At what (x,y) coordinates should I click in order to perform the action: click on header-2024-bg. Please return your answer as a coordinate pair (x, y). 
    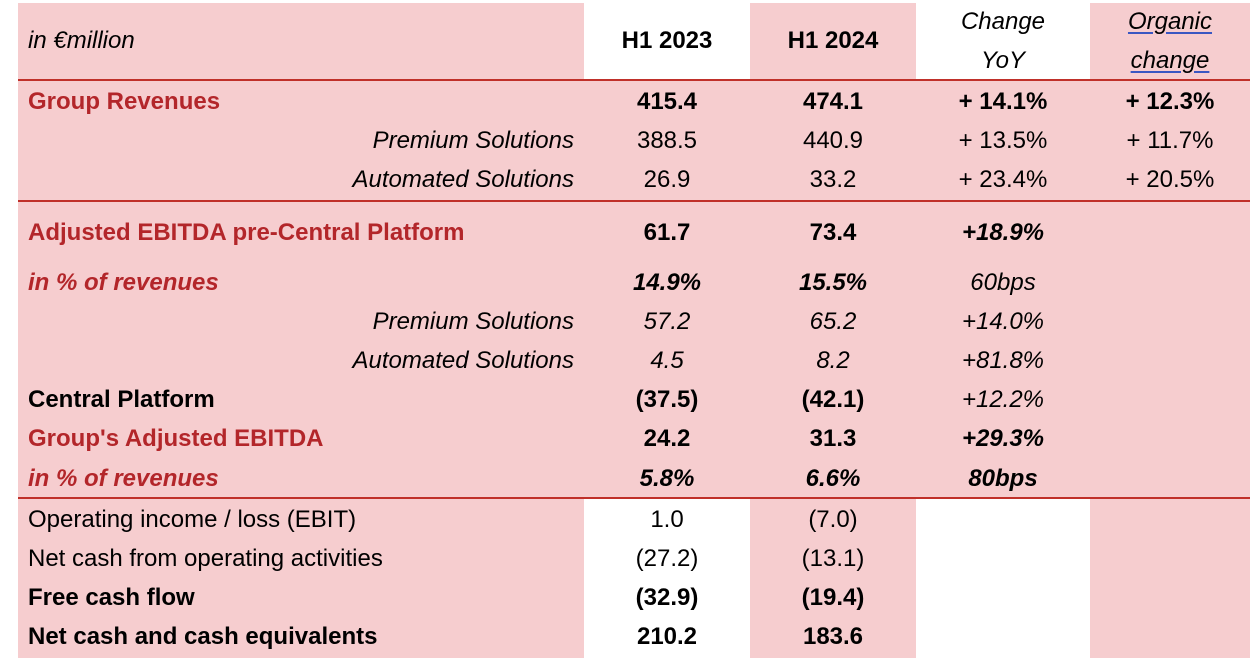
    Looking at the image, I should click on (833, 41).